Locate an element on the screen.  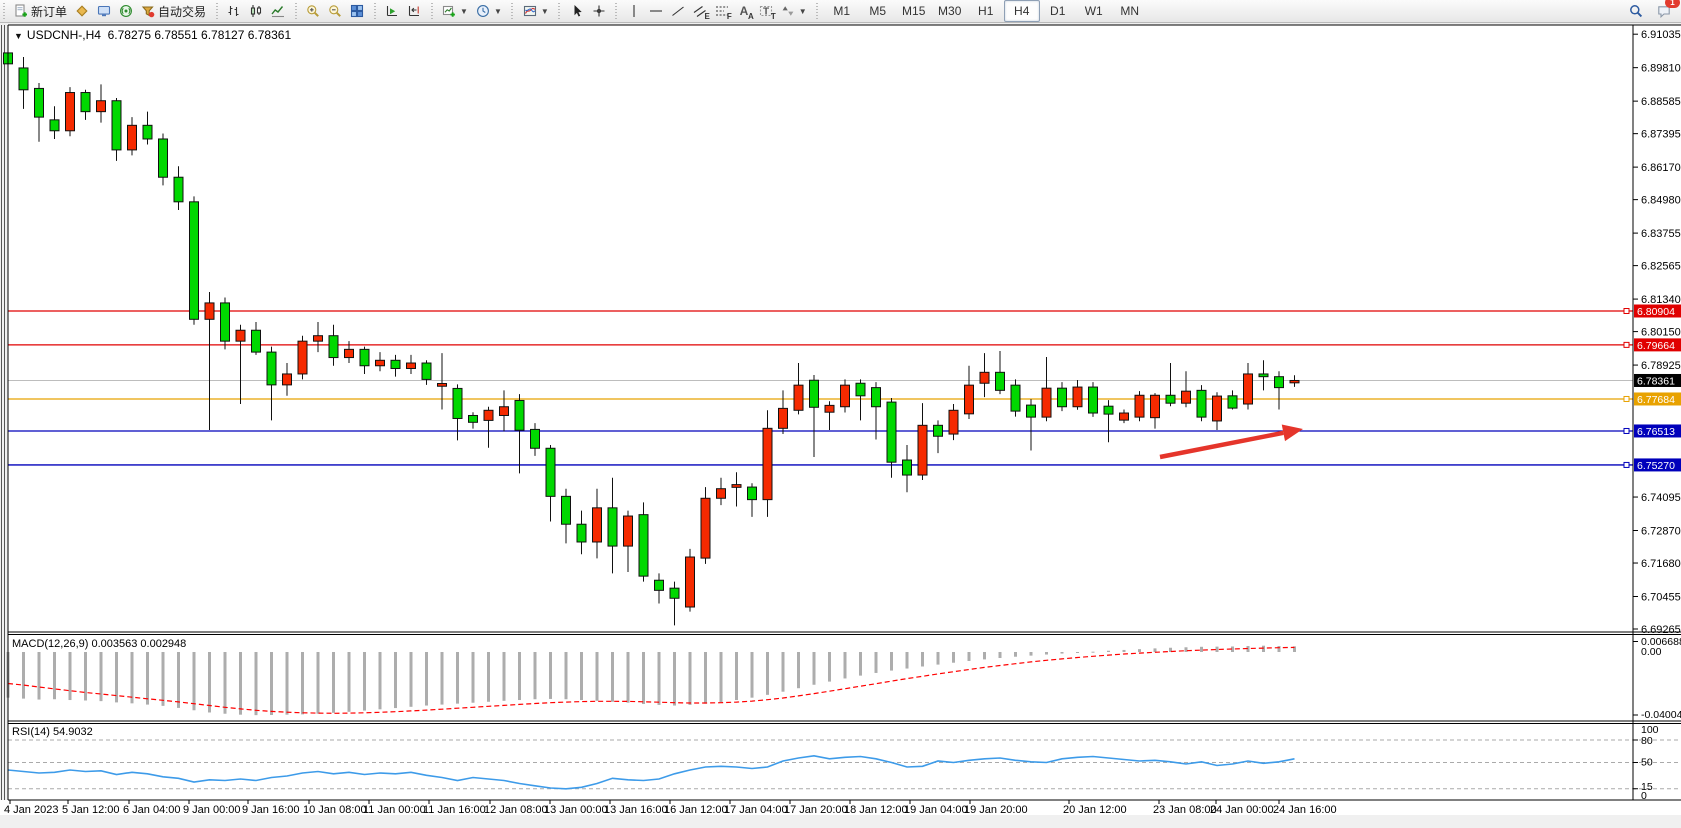
timeframe-button-d1: D1 is located at coordinates (1058, 11).